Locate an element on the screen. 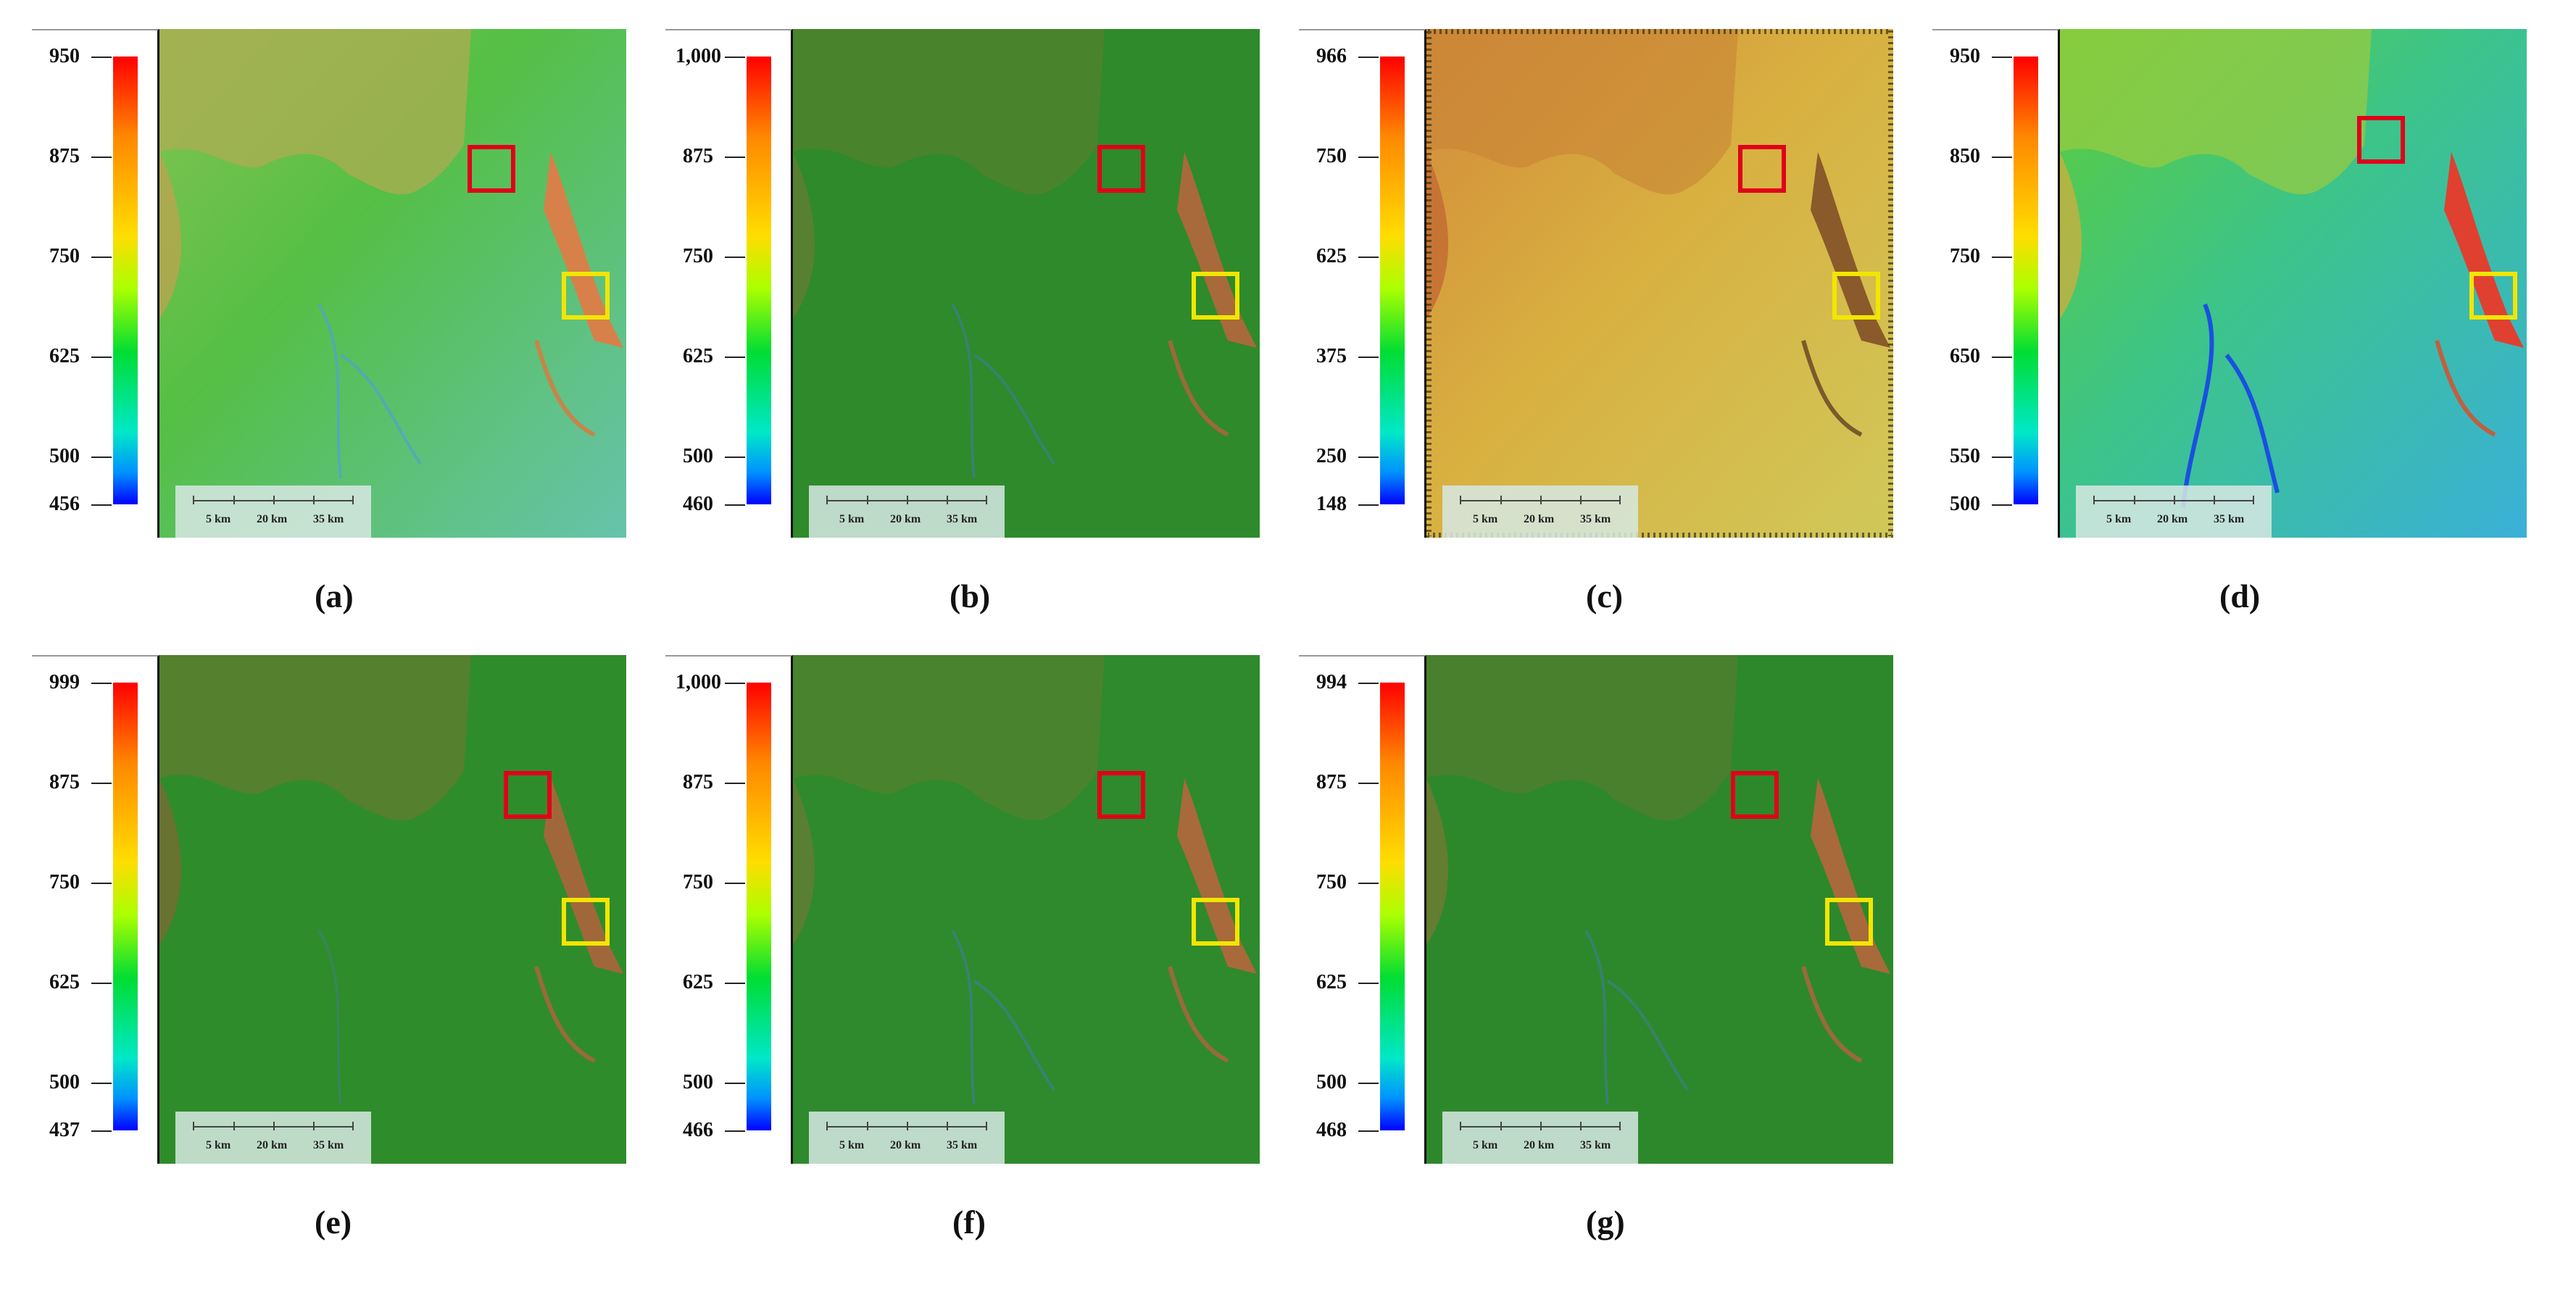 This screenshot has width=2576, height=1292. legend-tick-4-g: 625 is located at coordinates (1331, 982).